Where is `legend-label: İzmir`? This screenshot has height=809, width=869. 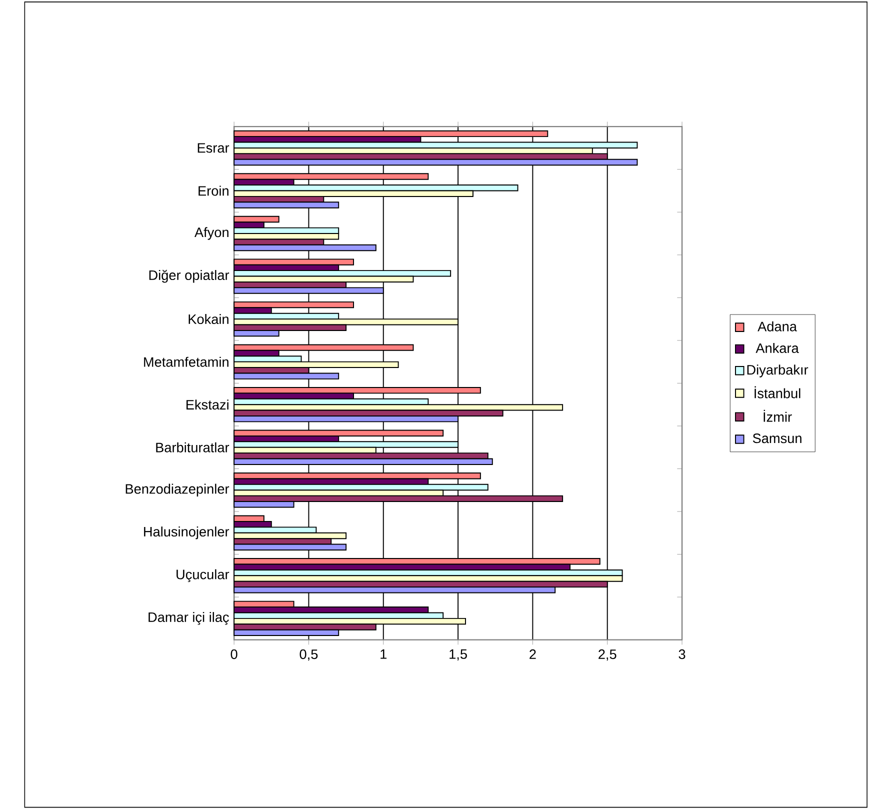
legend-label: İzmir is located at coordinates (778, 416).